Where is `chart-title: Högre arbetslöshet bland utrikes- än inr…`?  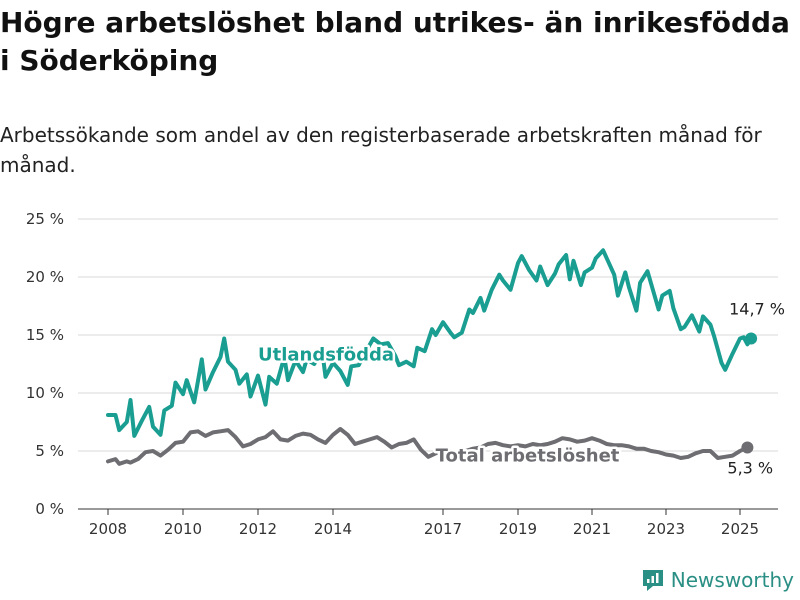
chart-title: Högre arbetslöshet bland utrikes- än inr… is located at coordinates (395, 41).